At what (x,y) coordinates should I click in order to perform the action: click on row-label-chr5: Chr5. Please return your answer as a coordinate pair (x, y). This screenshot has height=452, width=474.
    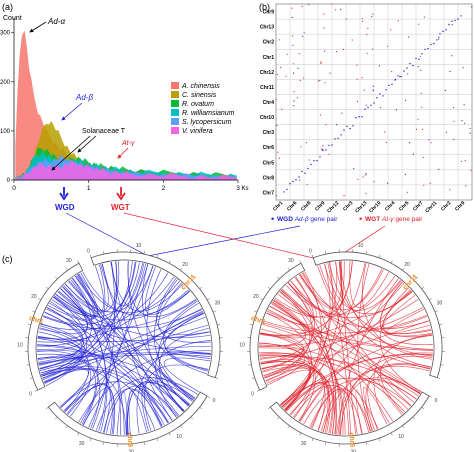
    Looking at the image, I should click on (269, 163).